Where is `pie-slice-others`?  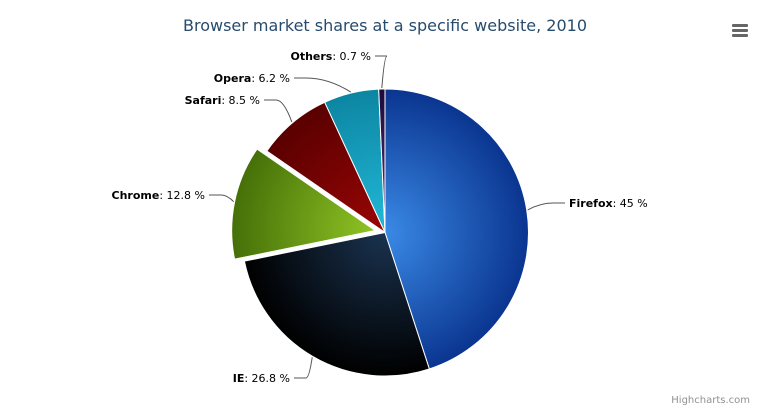
pie-slice-others is located at coordinates (382, 160).